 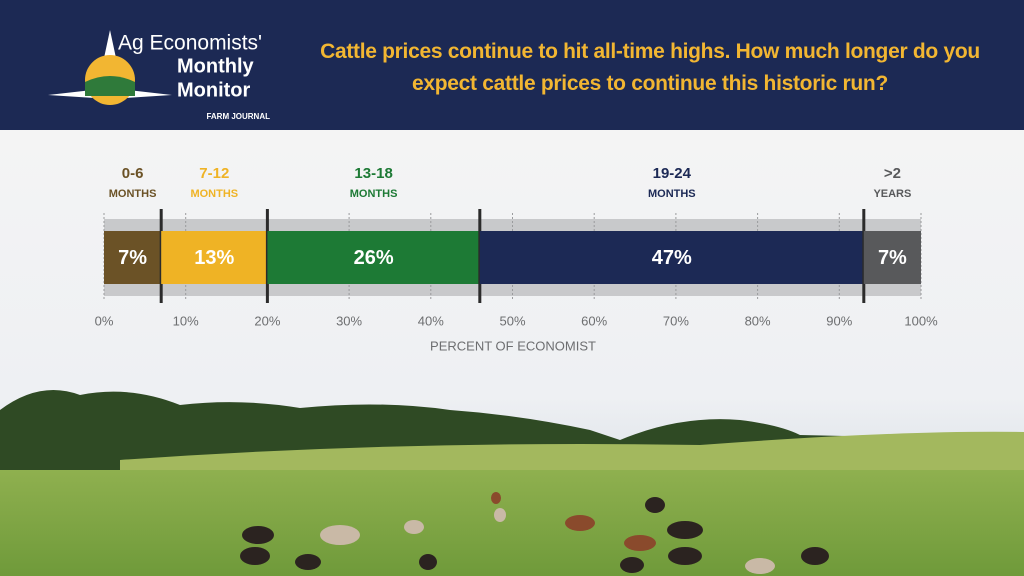 I want to click on legend-label: 7-12, so click(x=214, y=173).